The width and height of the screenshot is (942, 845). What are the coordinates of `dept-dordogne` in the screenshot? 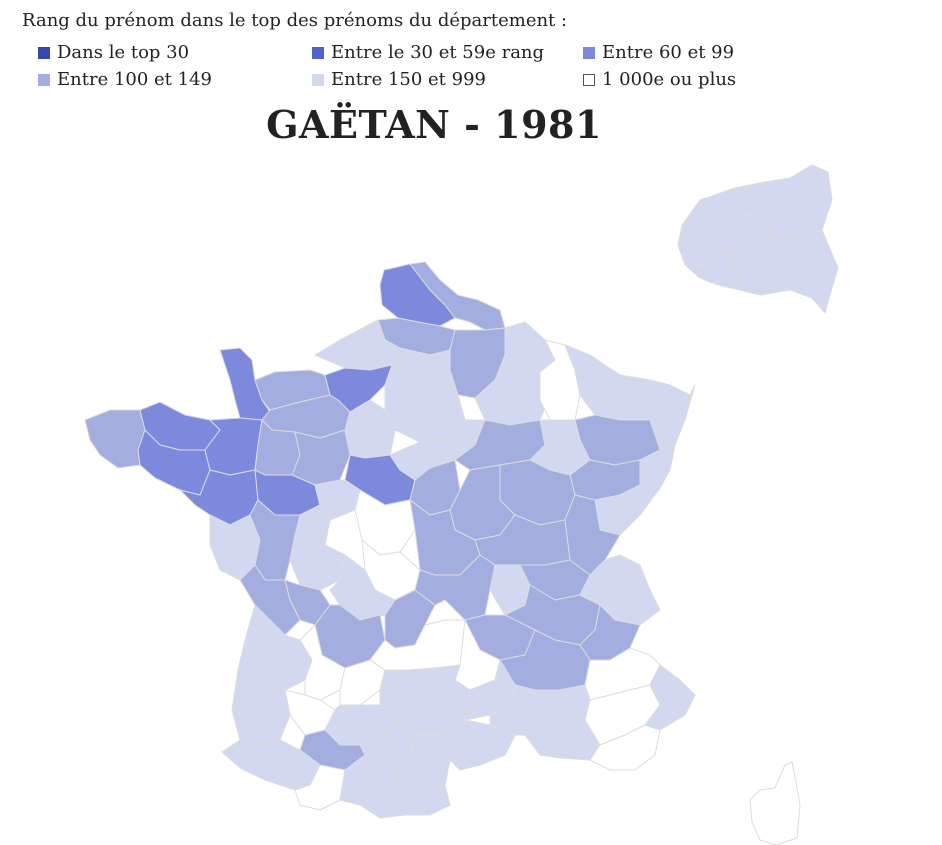 It's located at (322, 662).